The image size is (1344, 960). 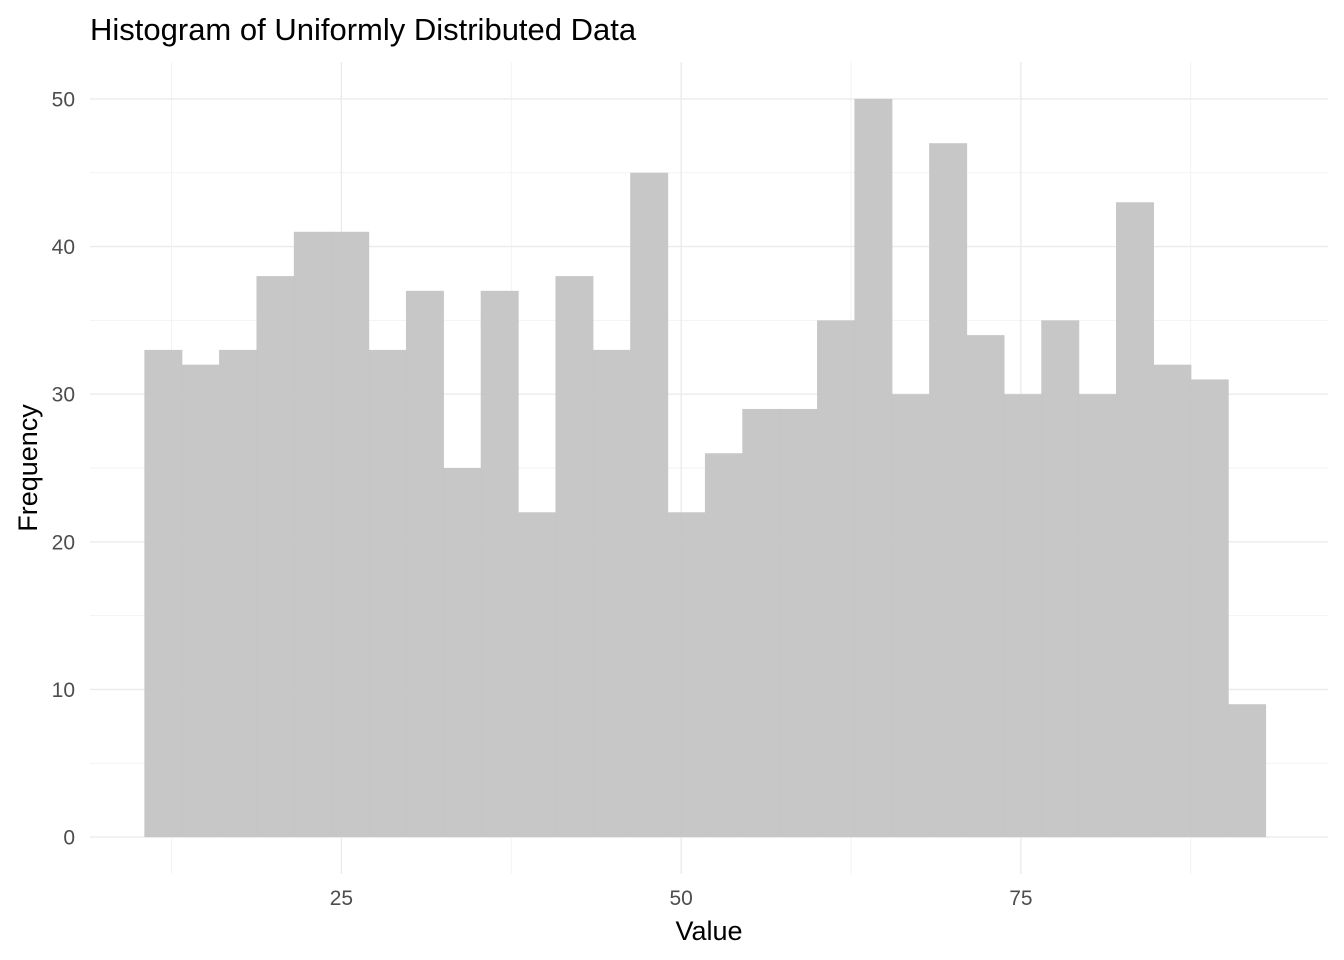 I want to click on x-tick-labels: 25 50 75, so click(x=681, y=898).